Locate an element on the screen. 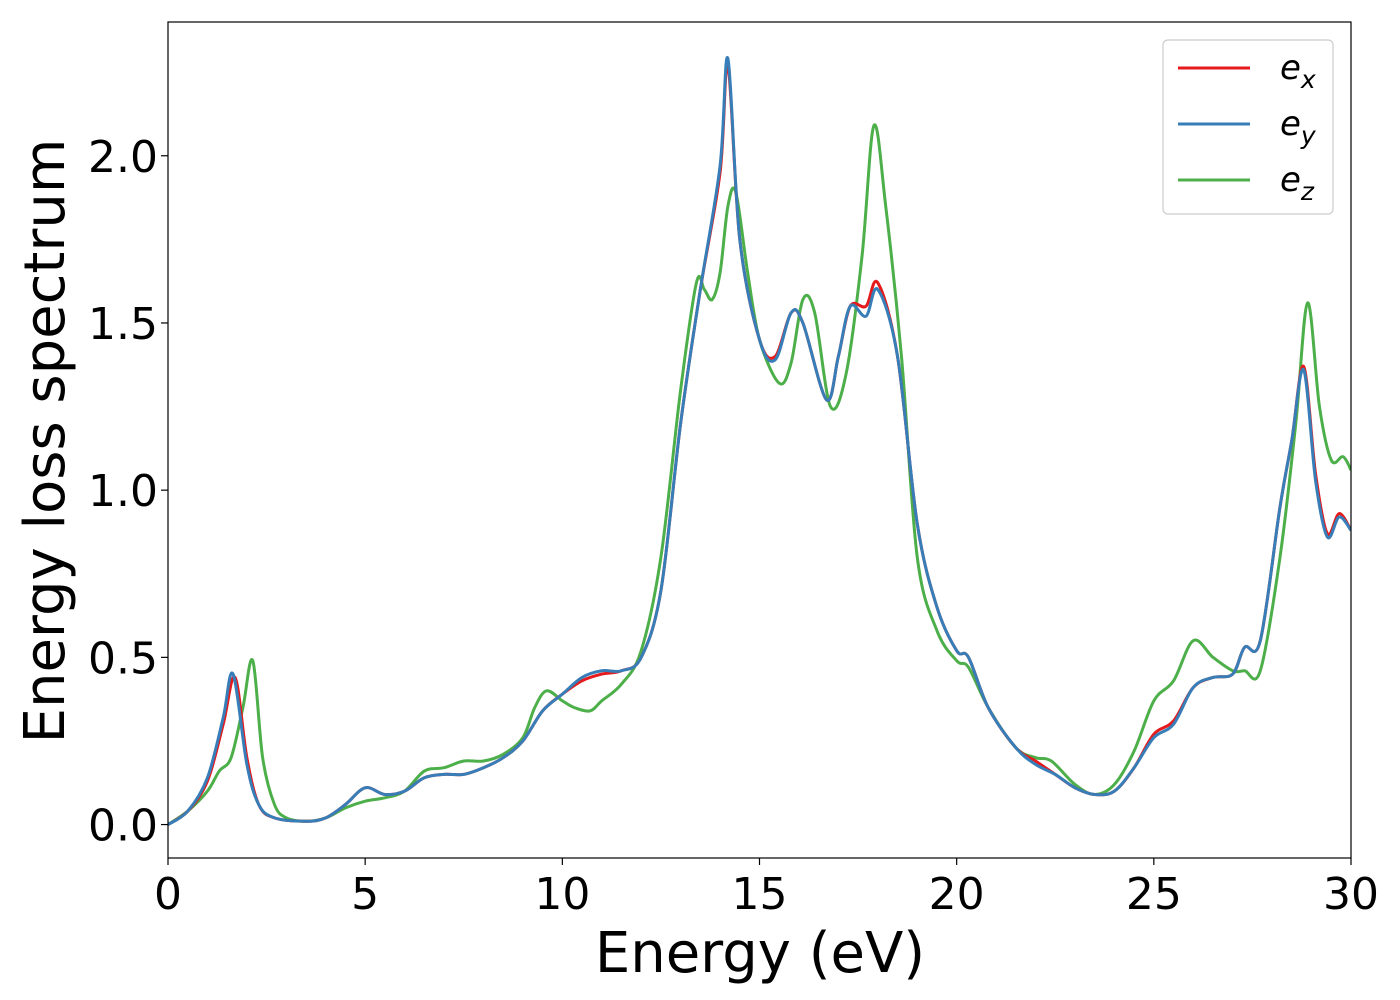  x-tick-label: 0 is located at coordinates (168, 894).